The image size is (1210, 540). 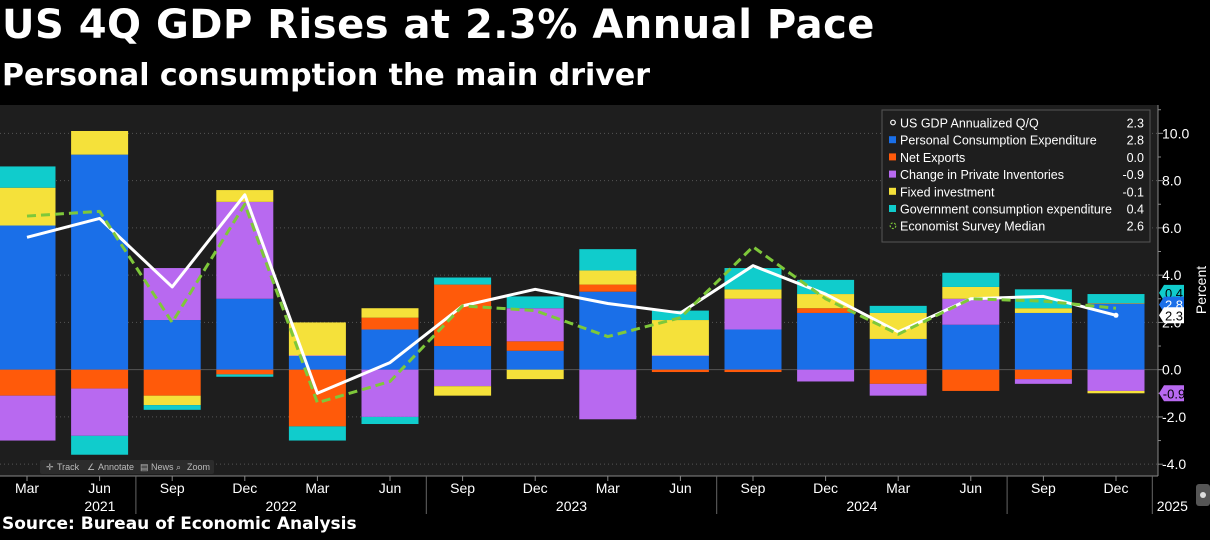 I want to click on zoom-icon: ⌕, so click(x=178, y=467).